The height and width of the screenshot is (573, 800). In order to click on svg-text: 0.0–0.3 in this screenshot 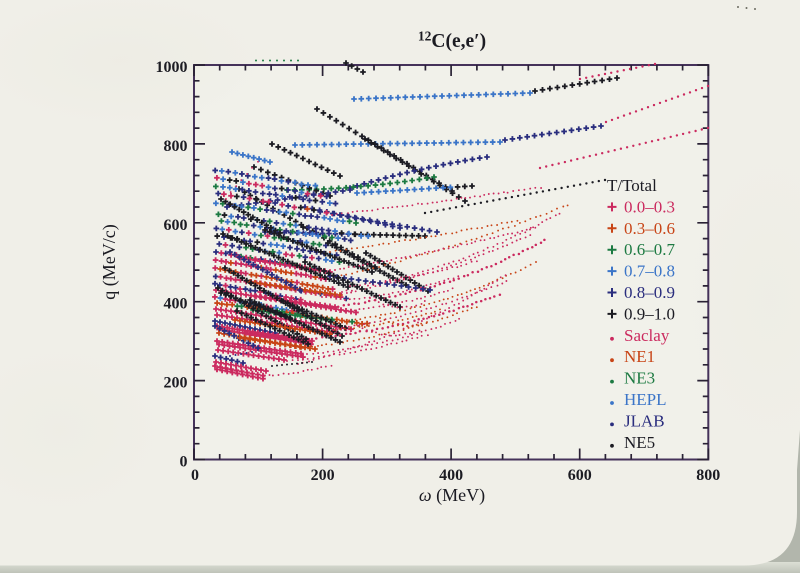, I will do `click(649, 206)`.